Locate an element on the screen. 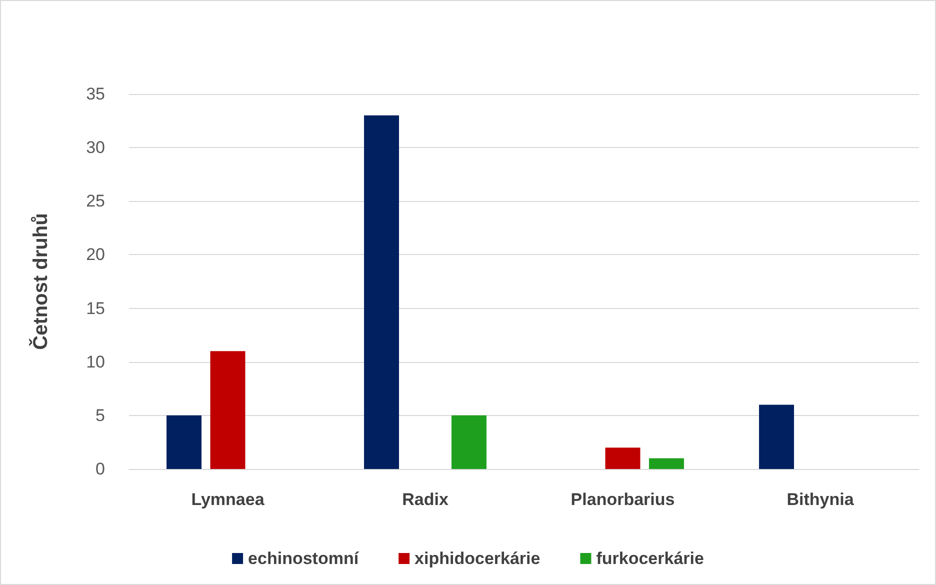 The image size is (936, 585). x-tick-label: Planorbarius is located at coordinates (622, 499).